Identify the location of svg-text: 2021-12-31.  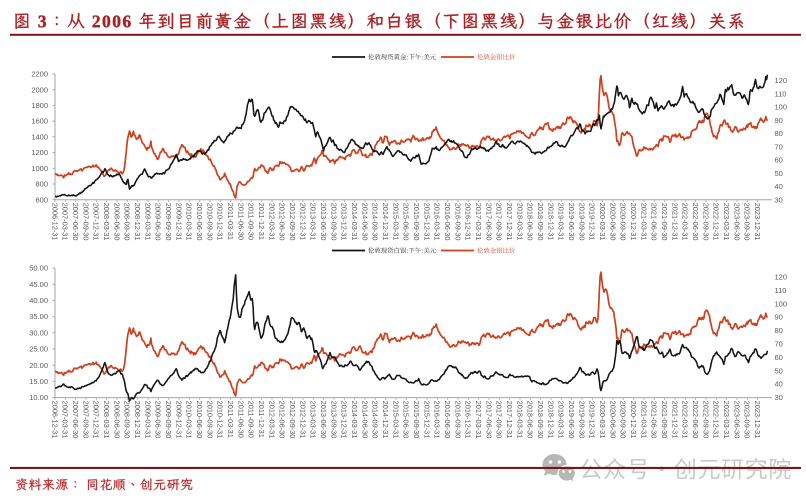
(674, 222).